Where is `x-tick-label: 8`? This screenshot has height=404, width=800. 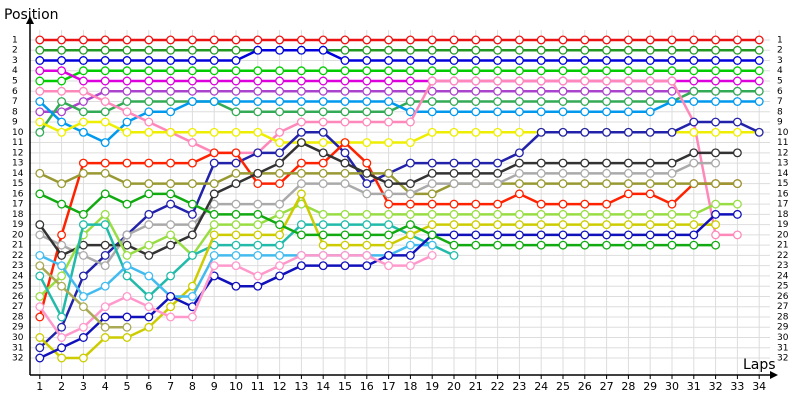 x-tick-label: 8 is located at coordinates (192, 386).